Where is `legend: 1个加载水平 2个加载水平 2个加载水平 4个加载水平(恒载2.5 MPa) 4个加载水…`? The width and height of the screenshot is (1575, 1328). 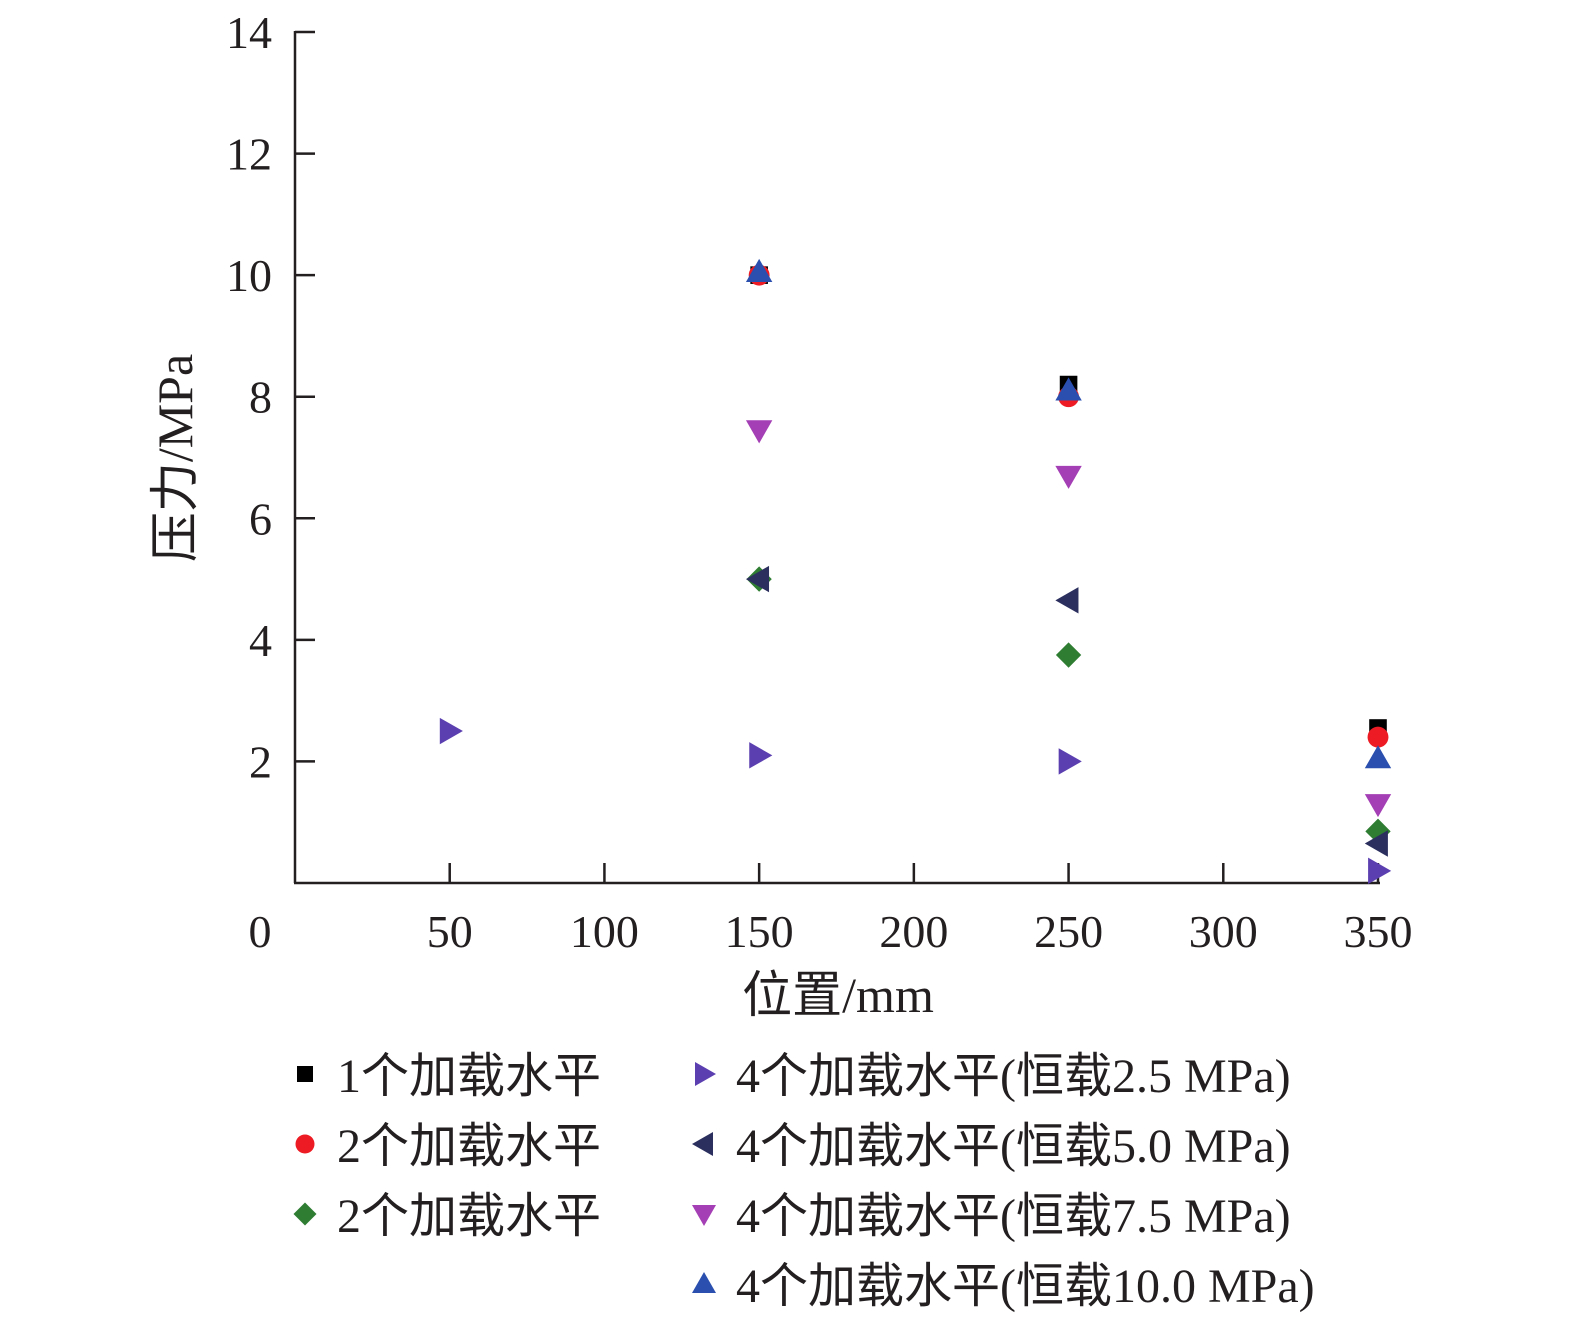 legend: 1个加载水平 2个加载水平 2个加载水平 4个加载水平(恒载2.5 MPa) 4个加载水… is located at coordinates (804, 1181).